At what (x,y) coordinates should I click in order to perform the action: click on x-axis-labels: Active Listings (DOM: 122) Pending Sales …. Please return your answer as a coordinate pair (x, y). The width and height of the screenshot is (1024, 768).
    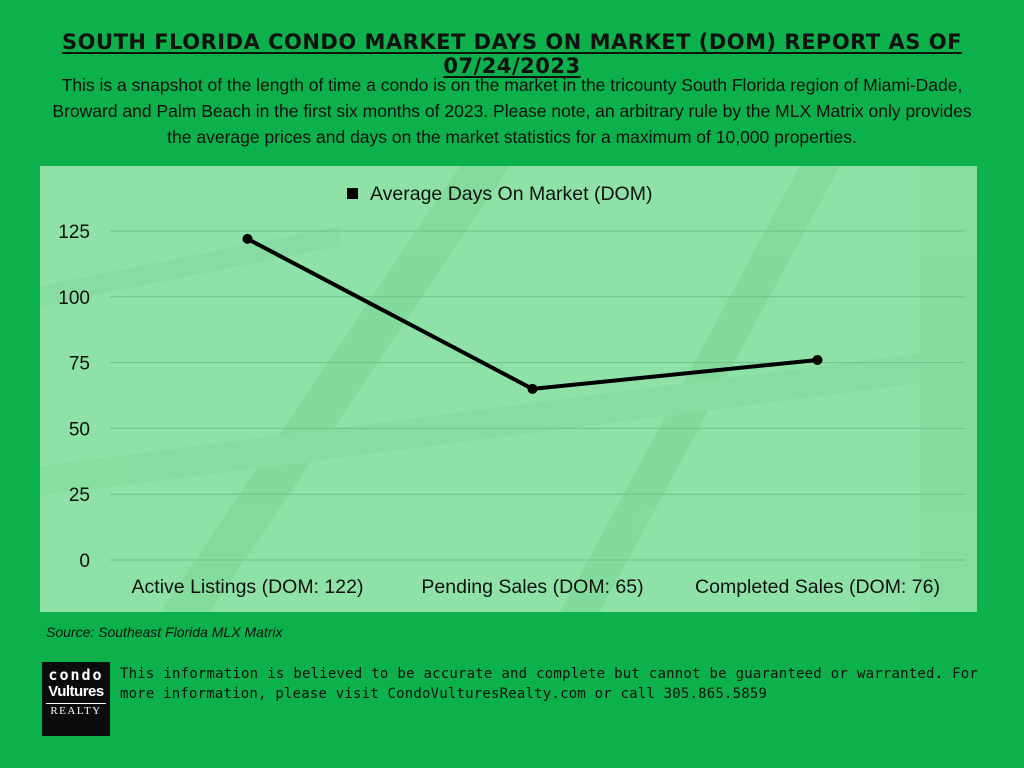
    Looking at the image, I should click on (536, 587).